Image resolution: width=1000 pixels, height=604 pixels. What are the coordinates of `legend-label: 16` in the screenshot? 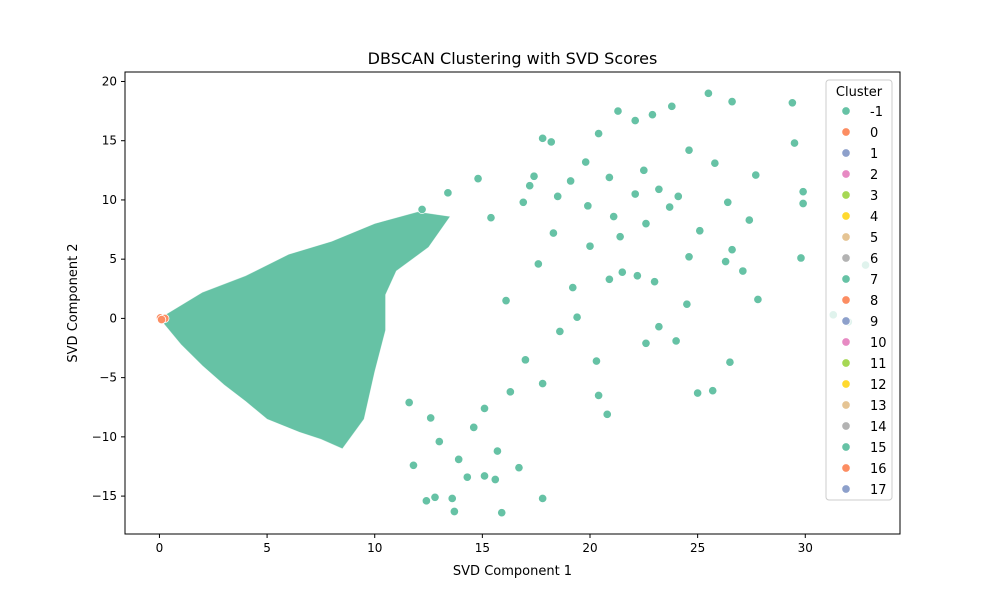 It's located at (878, 469).